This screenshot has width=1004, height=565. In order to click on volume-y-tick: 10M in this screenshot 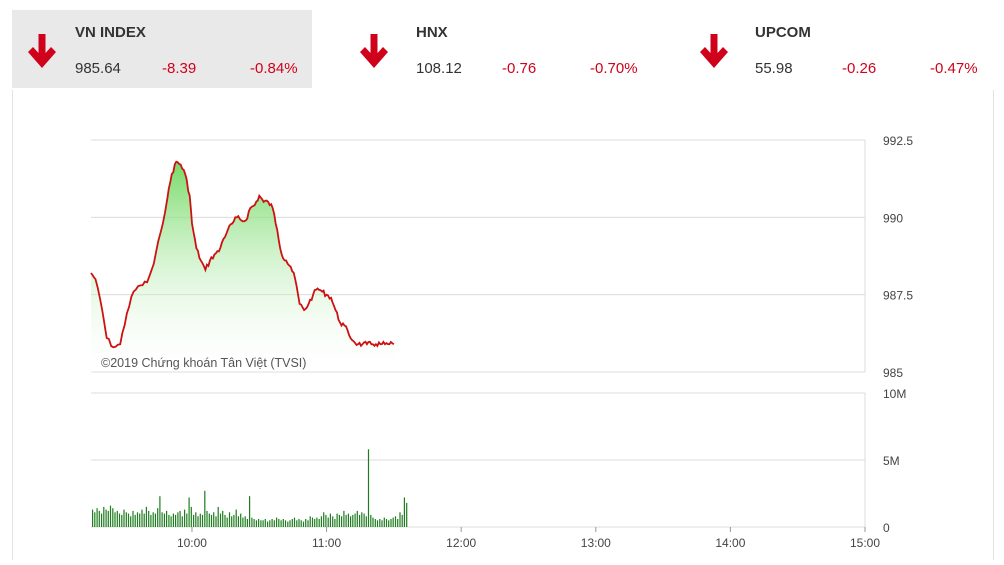, I will do `click(894, 394)`.